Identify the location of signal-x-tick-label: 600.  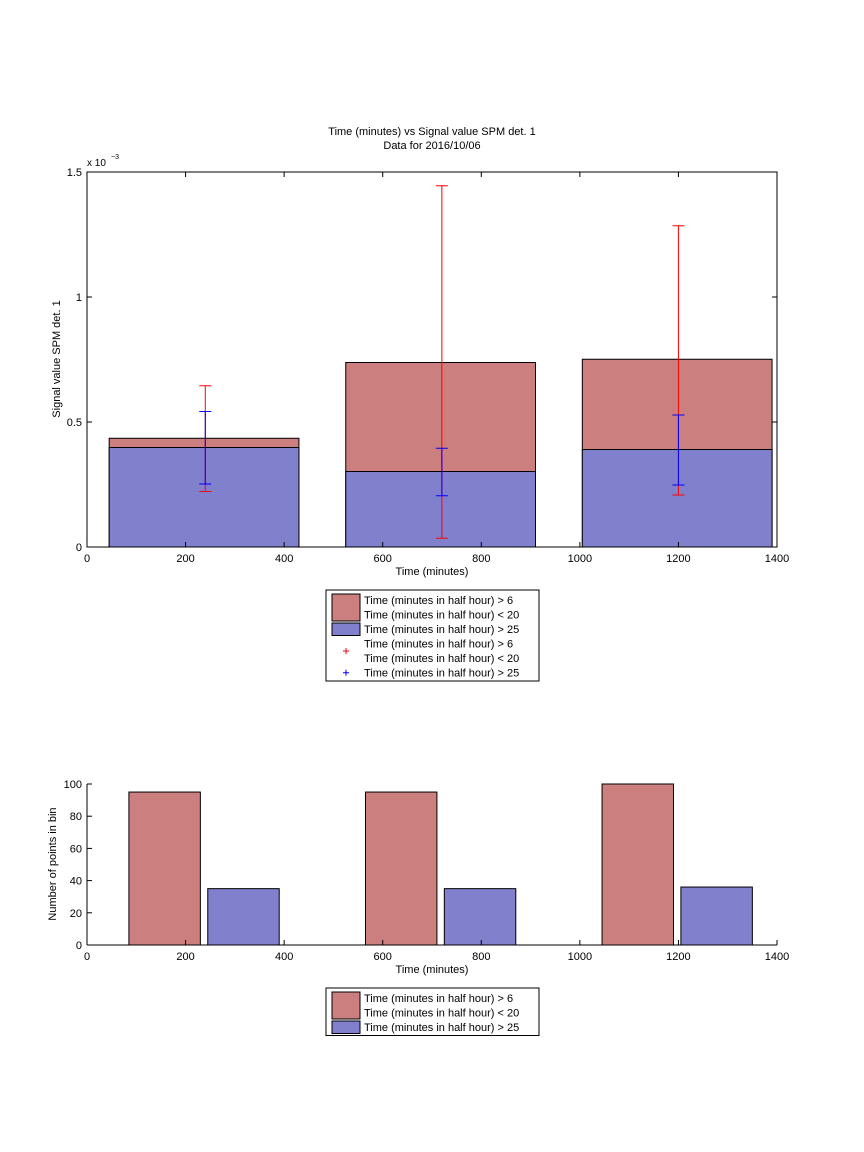
(383, 559).